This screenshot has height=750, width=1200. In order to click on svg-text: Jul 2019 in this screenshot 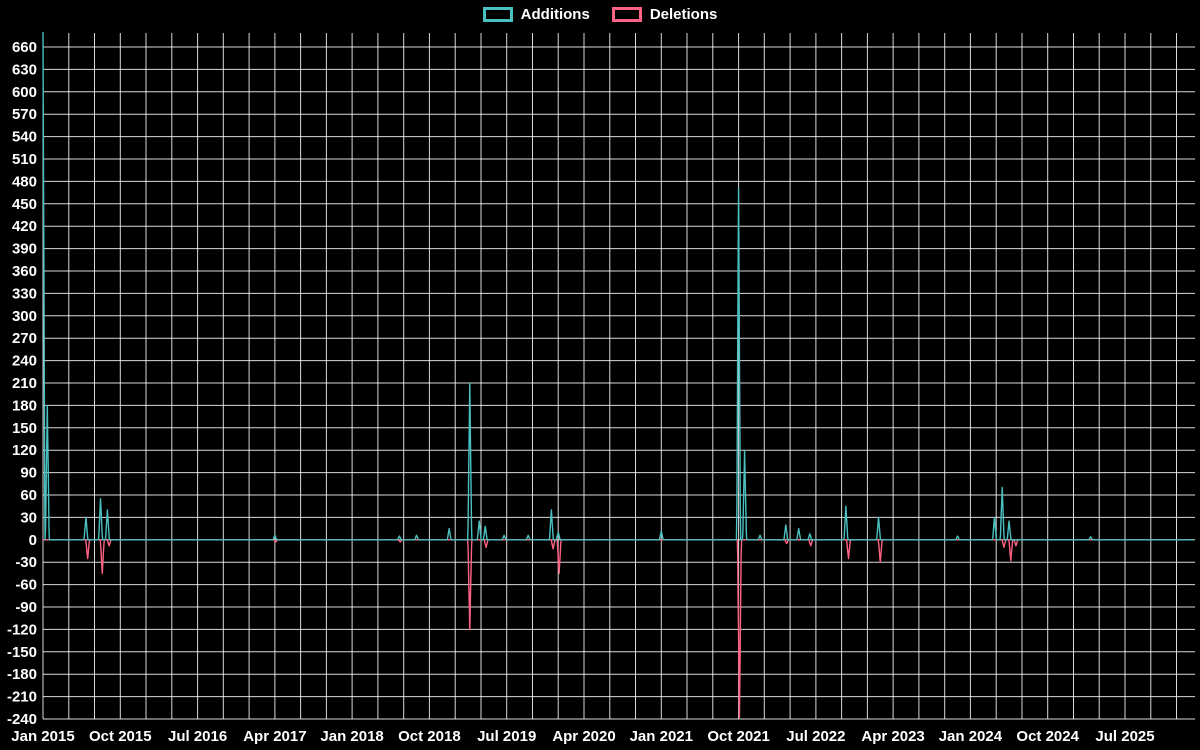, I will do `click(506, 736)`.